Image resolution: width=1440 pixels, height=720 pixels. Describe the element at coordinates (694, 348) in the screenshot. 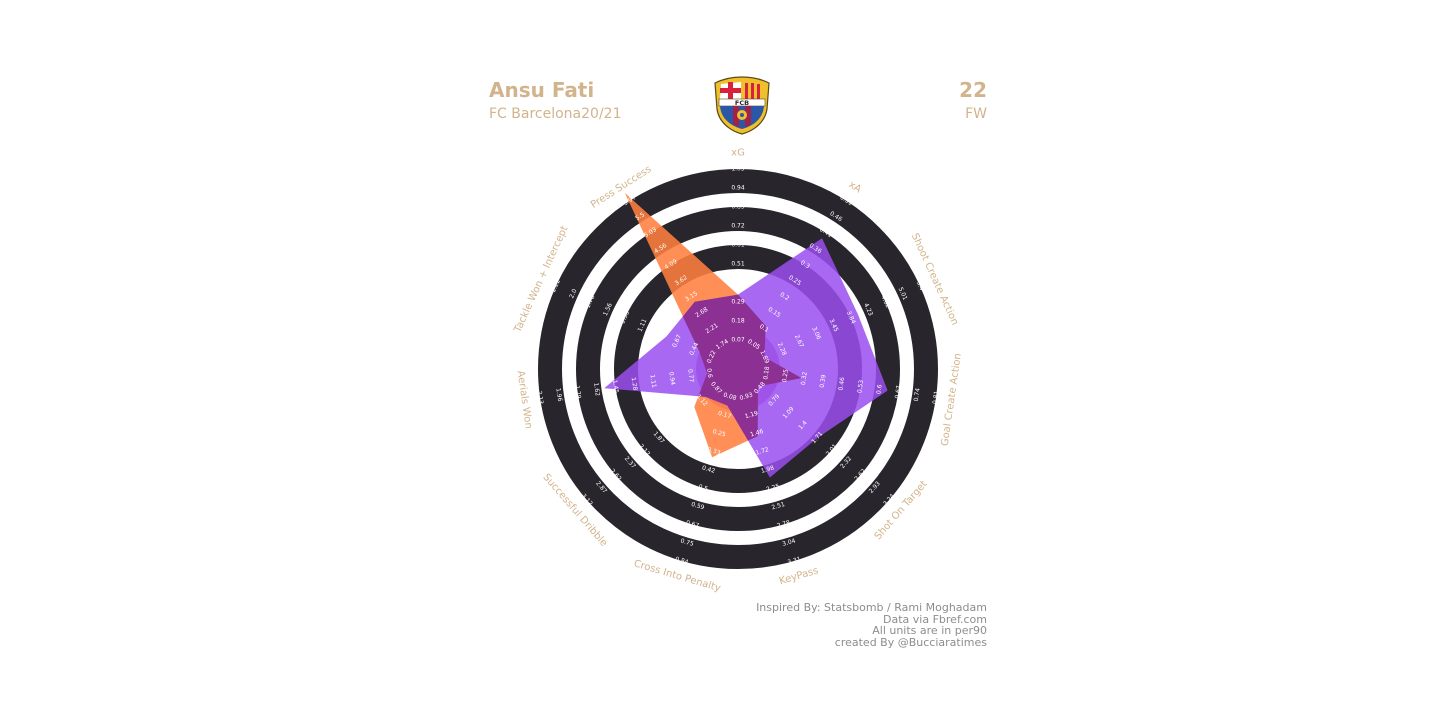

I see `radar-tick-label: 0.44` at that location.